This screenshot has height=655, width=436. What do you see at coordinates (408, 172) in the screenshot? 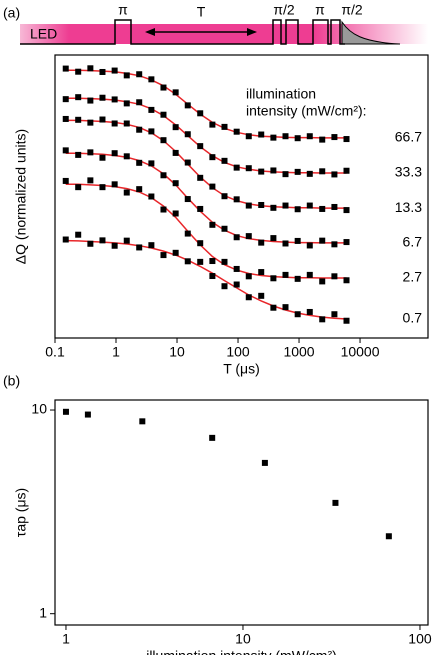
I see `series-label: 33.3` at bounding box center [408, 172].